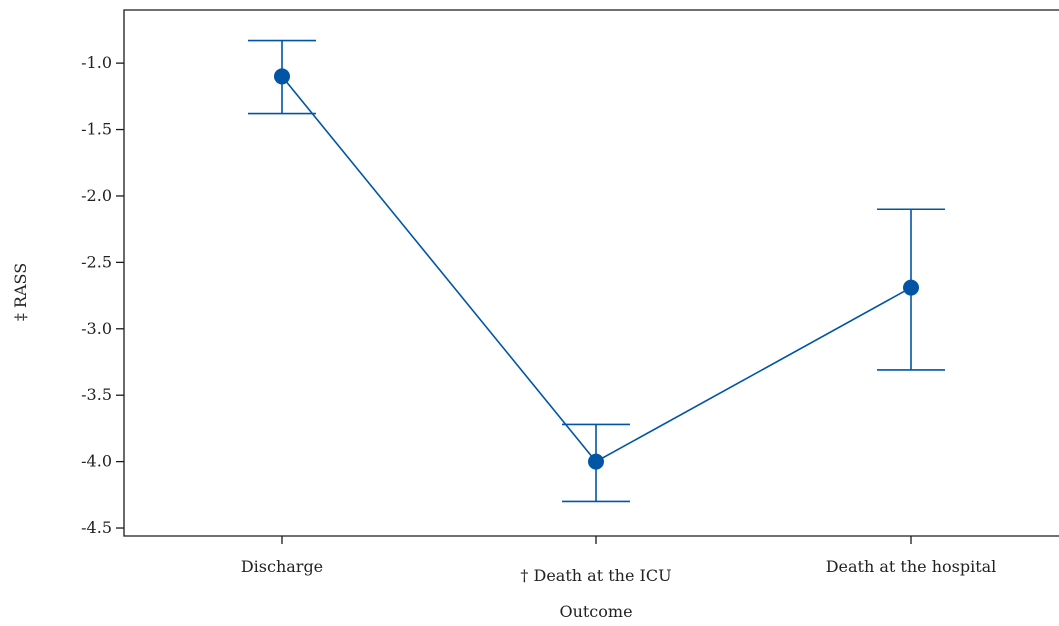  Describe the element at coordinates (96, 195) in the screenshot. I see `y-tick-label: -2.0` at that location.